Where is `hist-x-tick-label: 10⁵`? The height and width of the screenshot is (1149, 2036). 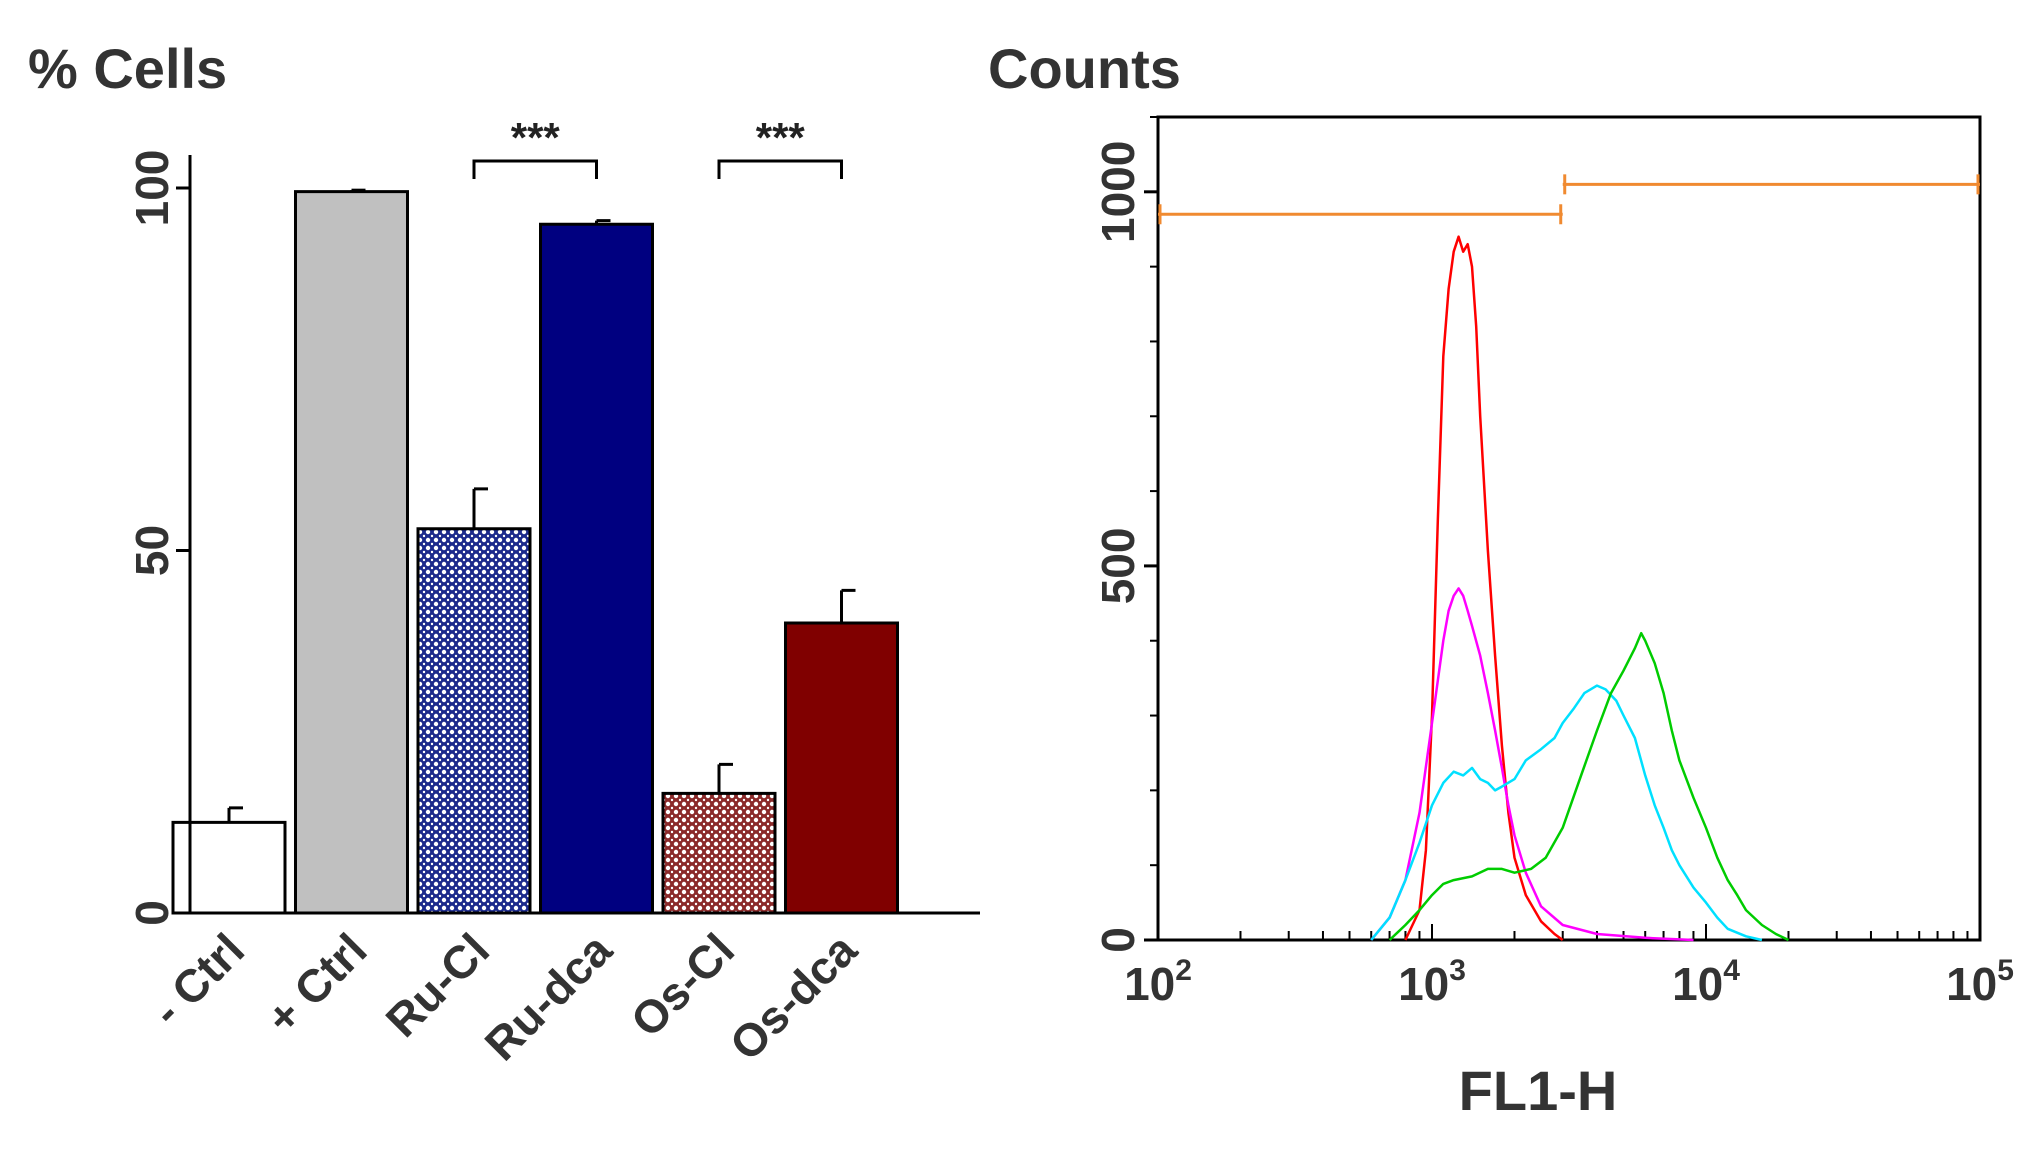
hist-x-tick-label: 10⁵ is located at coordinates (1980, 982).